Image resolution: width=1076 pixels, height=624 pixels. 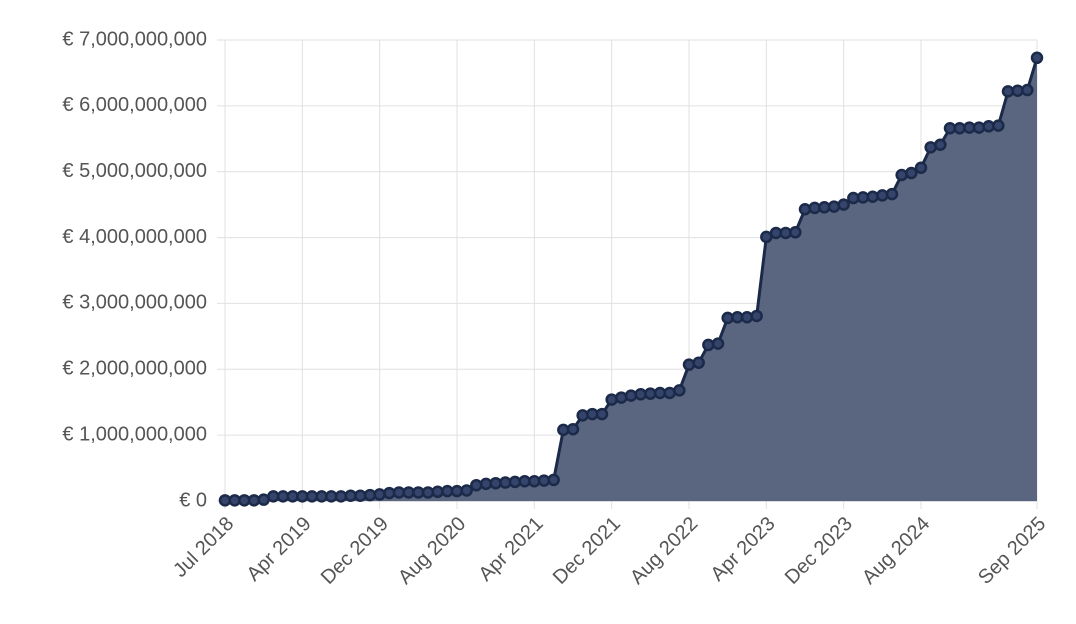 What do you see at coordinates (134, 434) in the screenshot?
I see `y-tick-label: € 1,000,000,000` at bounding box center [134, 434].